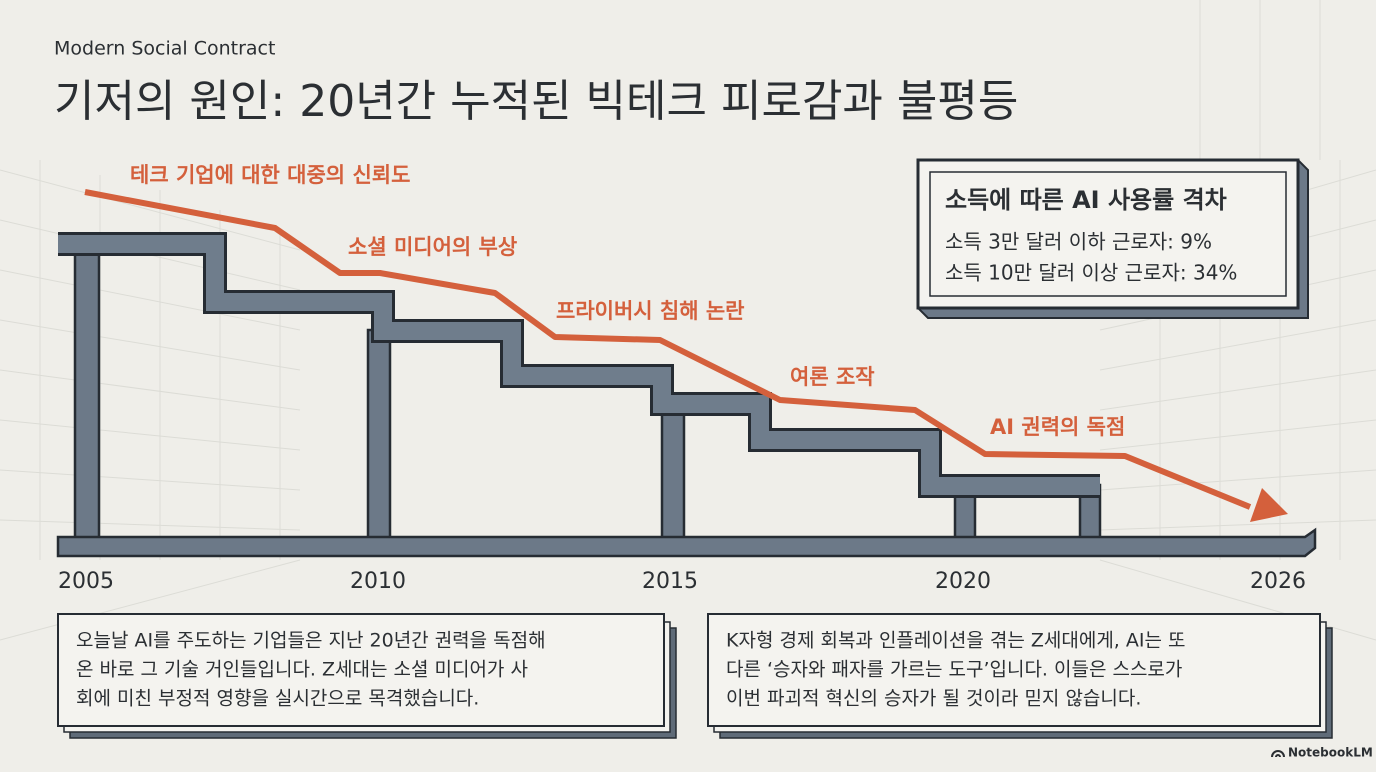 This screenshot has width=1376, height=772. Describe the element at coordinates (270, 175) in the screenshot. I see `trend-label: 테크 기업에 대한 대중의 신뢰도` at that location.